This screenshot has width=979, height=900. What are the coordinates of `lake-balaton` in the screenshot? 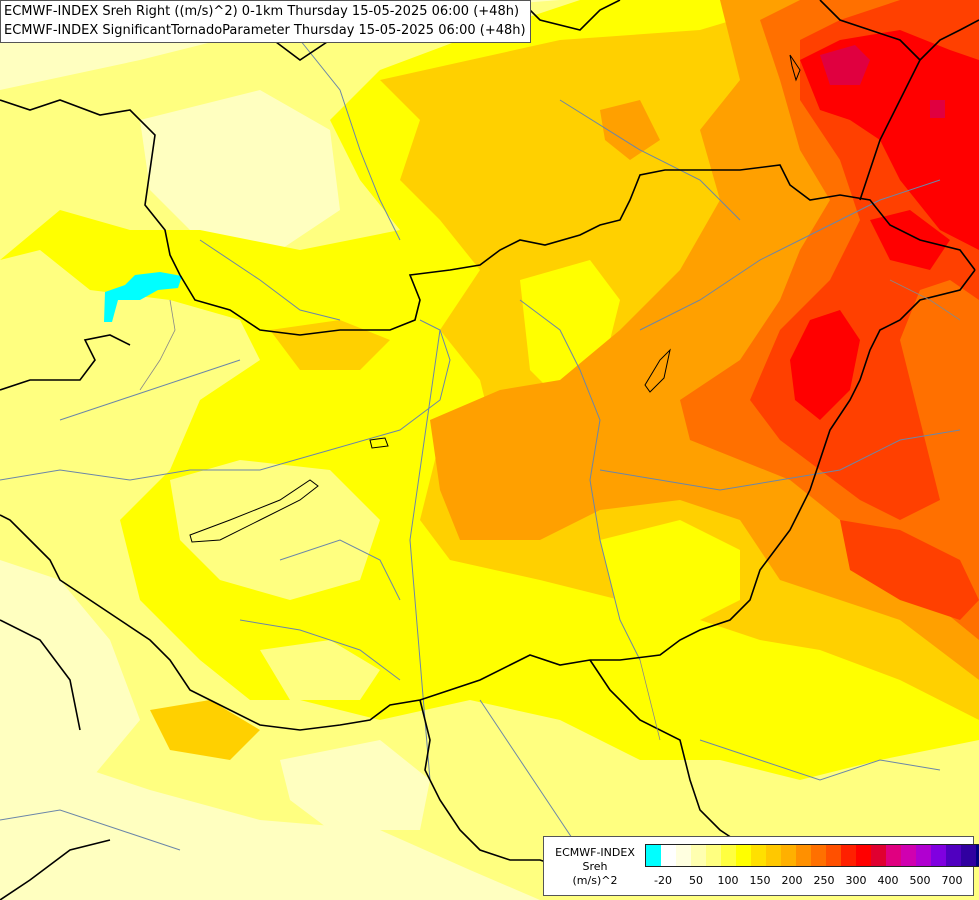 It's located at (254, 511).